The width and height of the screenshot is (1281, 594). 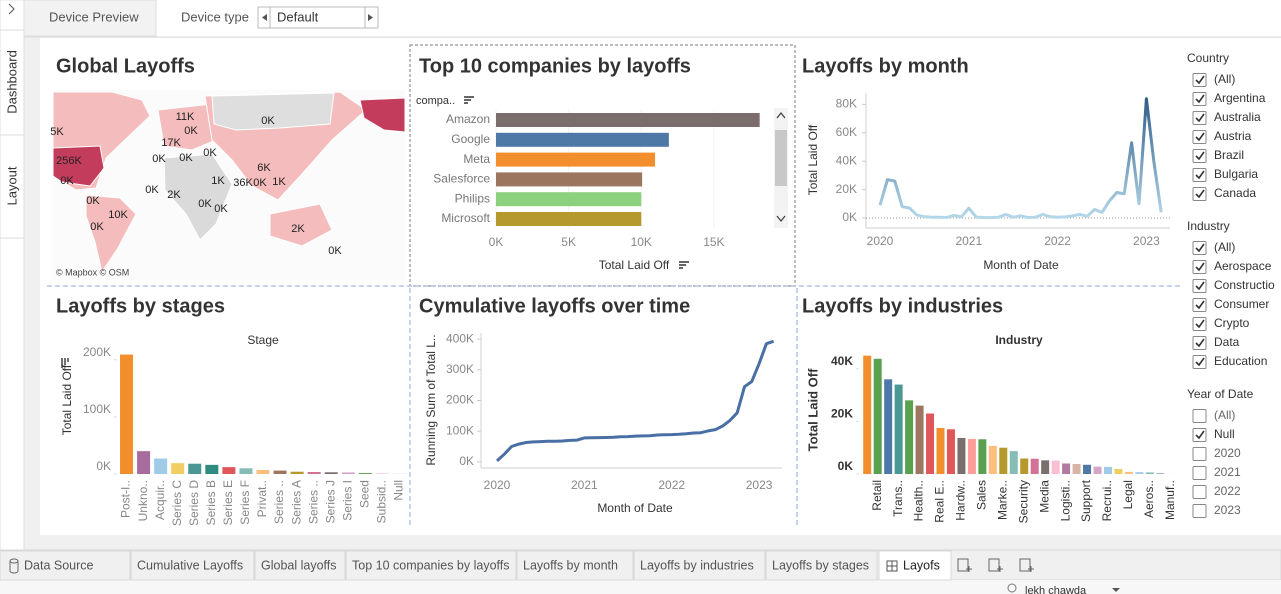 I want to click on filter-item-label: Consumer, so click(x=1241, y=304).